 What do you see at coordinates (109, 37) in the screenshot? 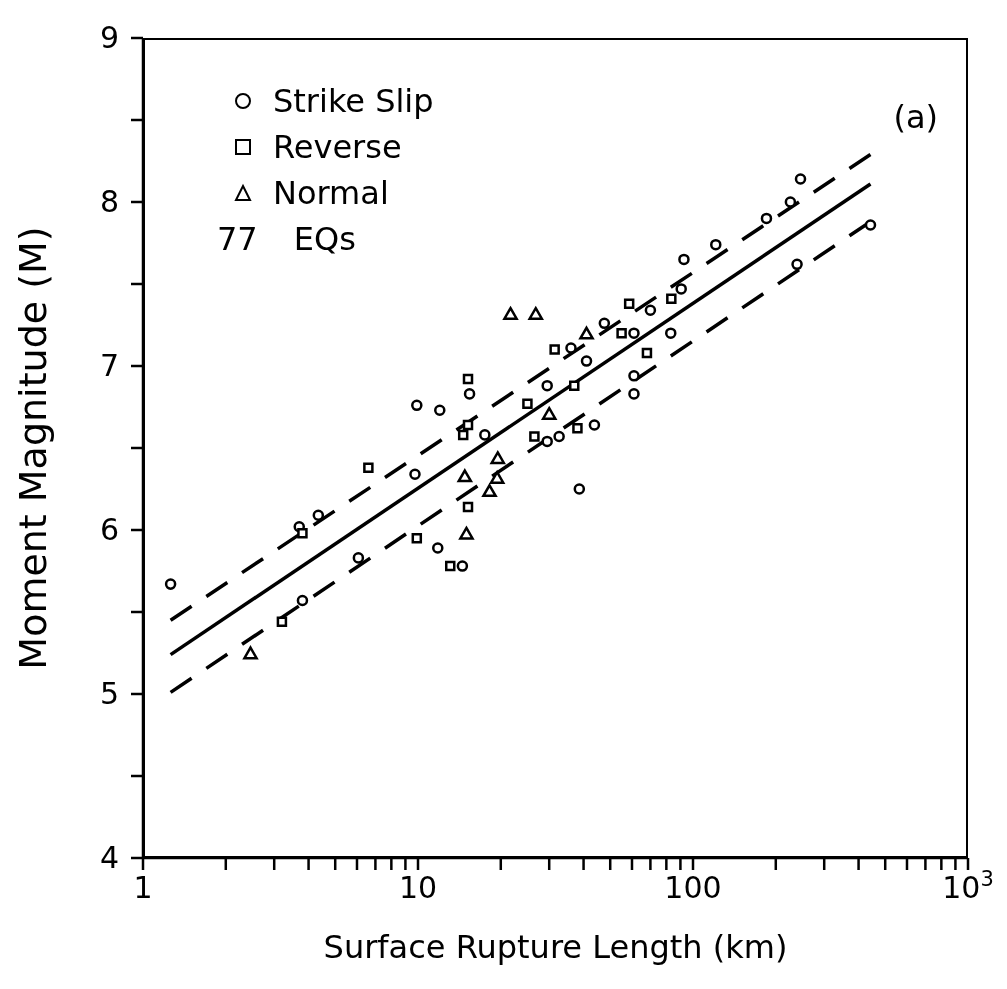
I see `y-tick-label: 9` at bounding box center [109, 37].